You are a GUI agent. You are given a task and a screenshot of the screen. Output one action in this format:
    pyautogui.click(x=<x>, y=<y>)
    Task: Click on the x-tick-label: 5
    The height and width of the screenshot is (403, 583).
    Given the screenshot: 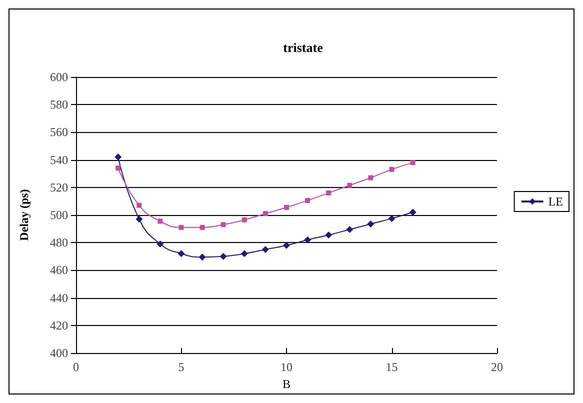 What is the action you would take?
    pyautogui.click(x=181, y=367)
    